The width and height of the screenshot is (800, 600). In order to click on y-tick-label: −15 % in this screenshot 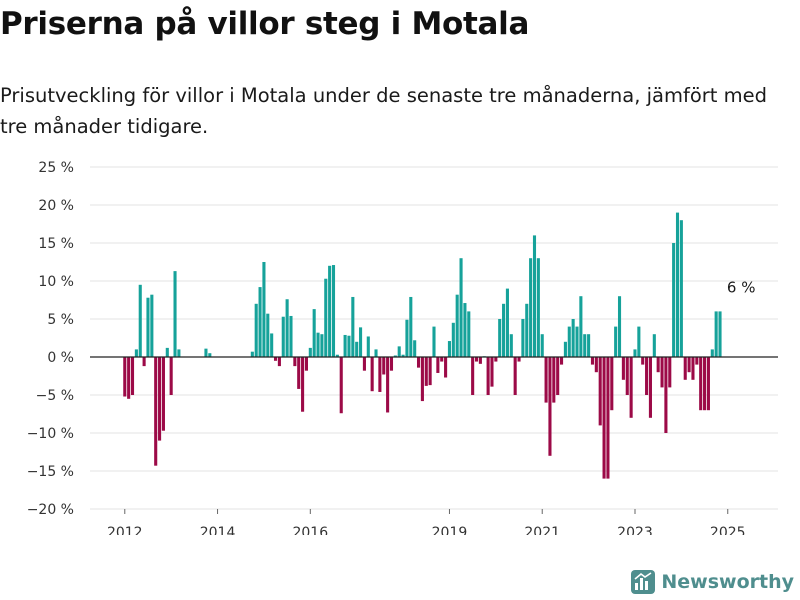, I will do `click(50, 472)`.